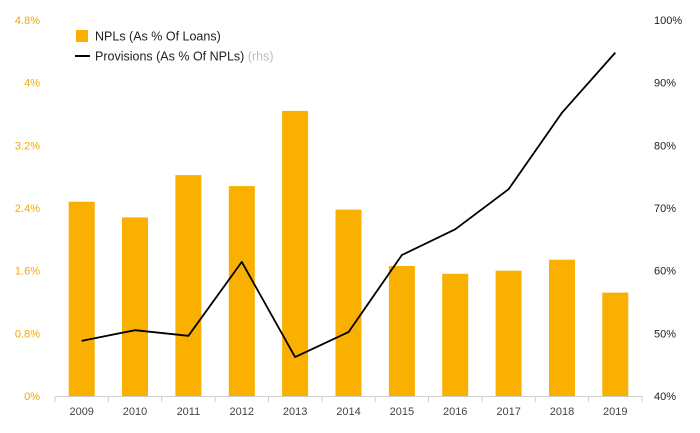 This screenshot has width=700, height=433. Describe the element at coordinates (665, 397) in the screenshot. I see `y-right-tick-label: 40%` at that location.